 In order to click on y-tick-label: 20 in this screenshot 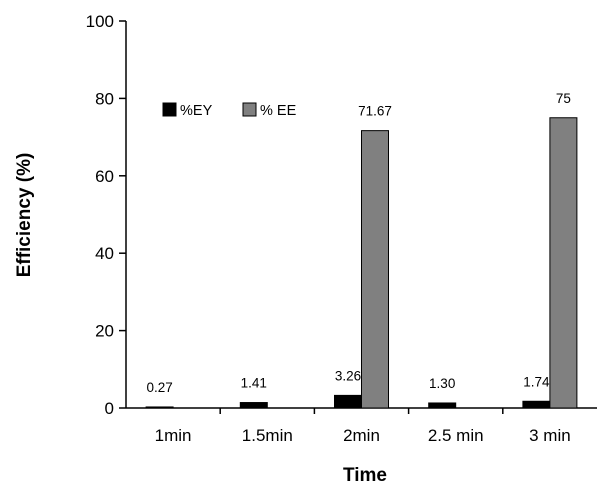, I will do `click(104, 331)`.